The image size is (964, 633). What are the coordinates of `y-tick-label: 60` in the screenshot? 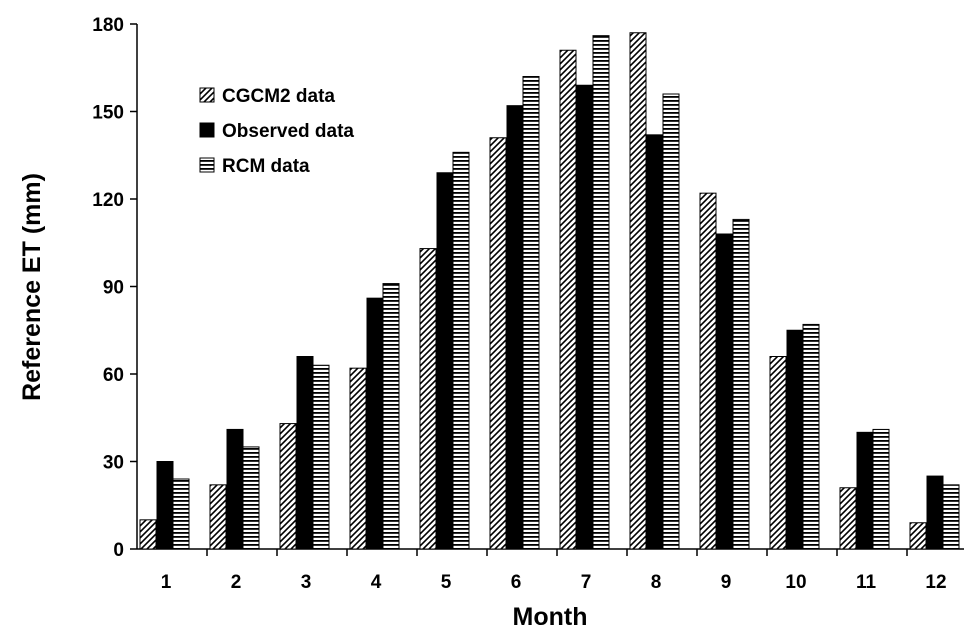 It's located at (113, 375).